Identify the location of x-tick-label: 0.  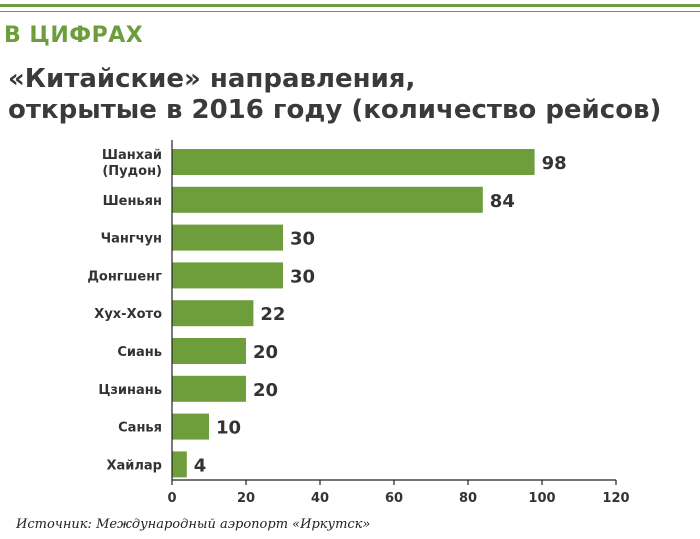
(171, 498).